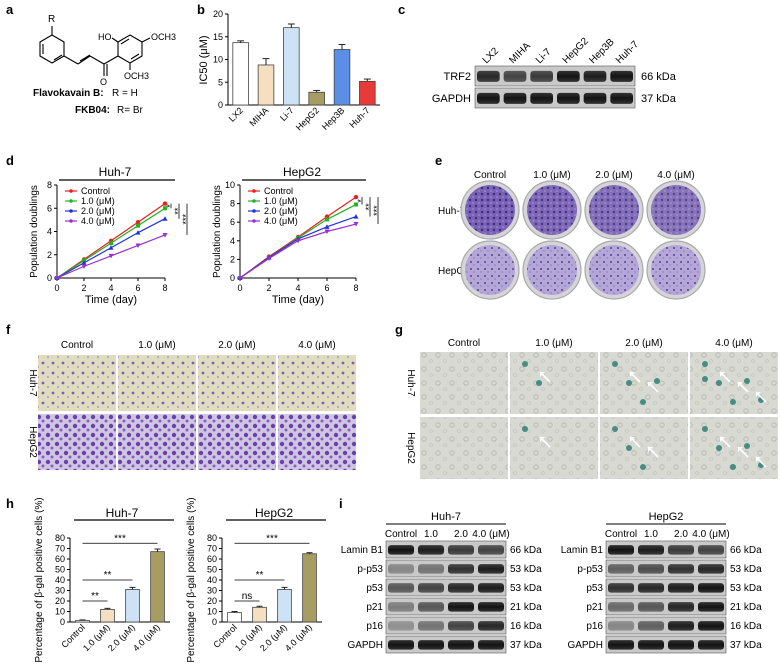 This screenshot has height=672, width=780. I want to click on band-size: 37 kDa, so click(659, 99).